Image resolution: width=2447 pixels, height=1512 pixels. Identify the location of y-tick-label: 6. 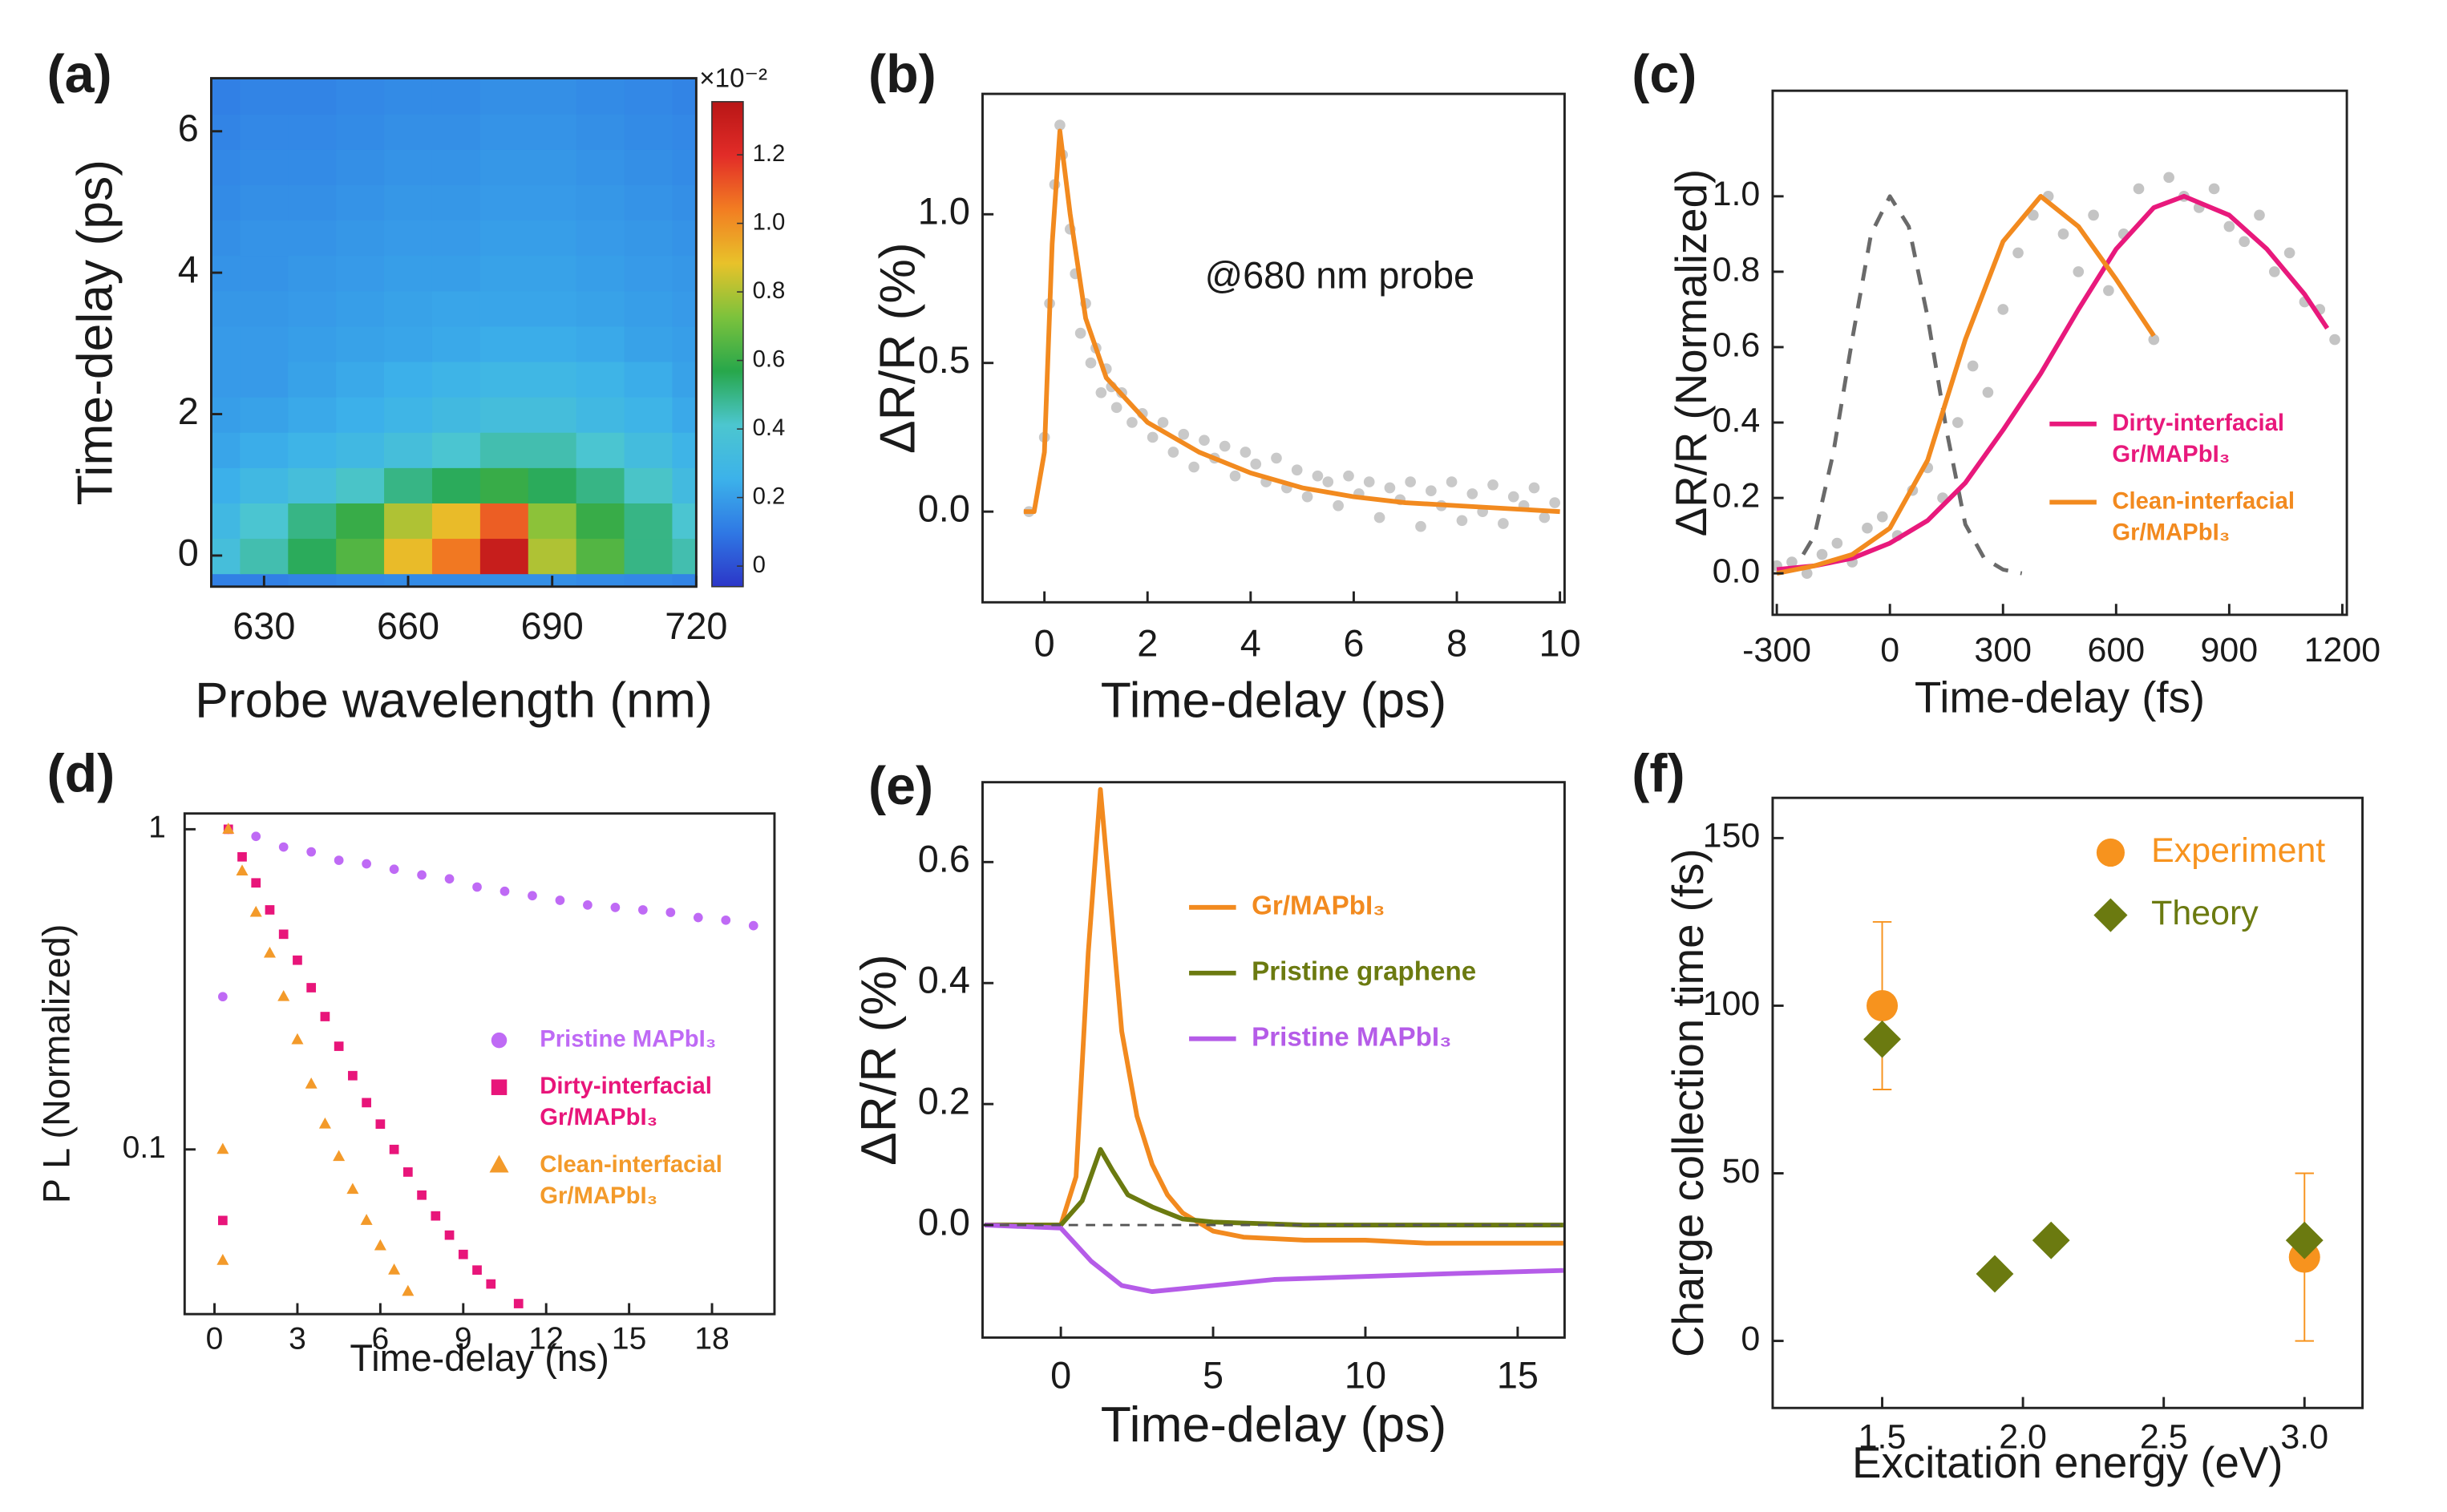
(188, 128).